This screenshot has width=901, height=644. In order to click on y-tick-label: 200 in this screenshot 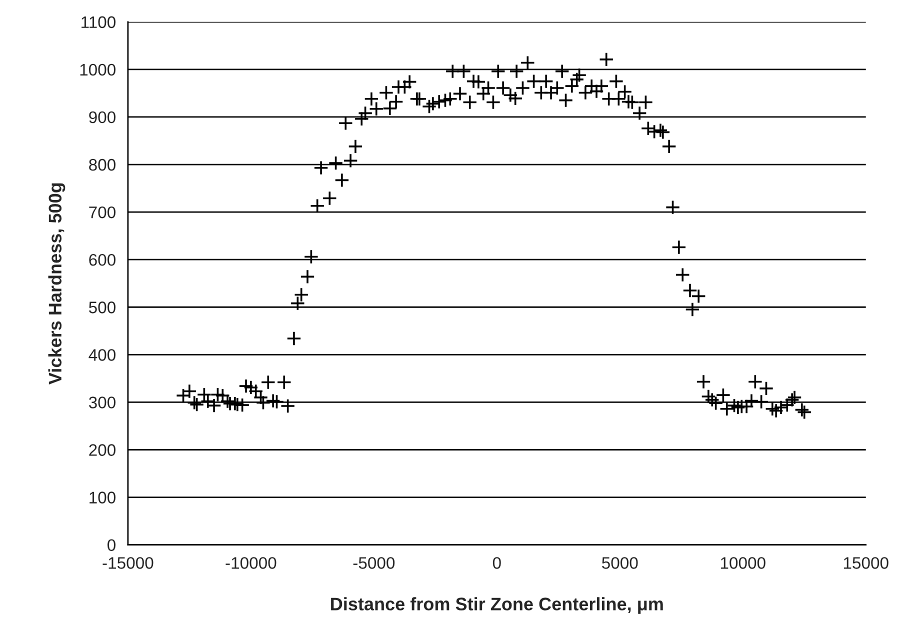, I will do `click(102, 450)`.